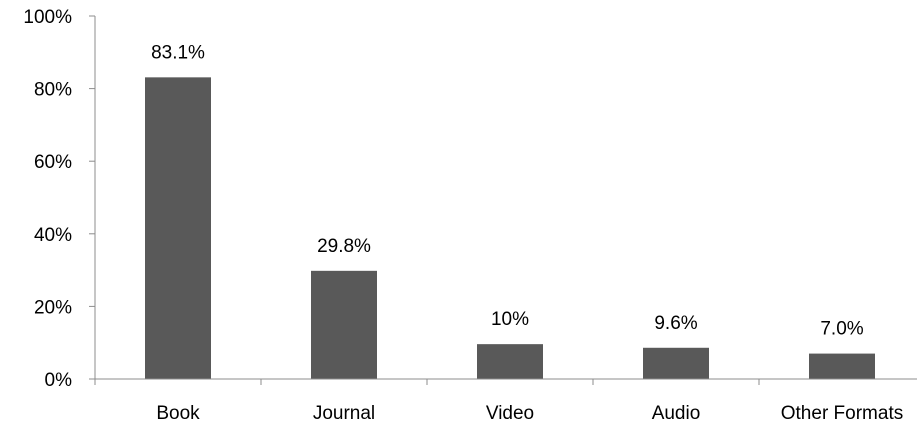  Describe the element at coordinates (178, 52) in the screenshot. I see `data-label: 83.1%` at that location.